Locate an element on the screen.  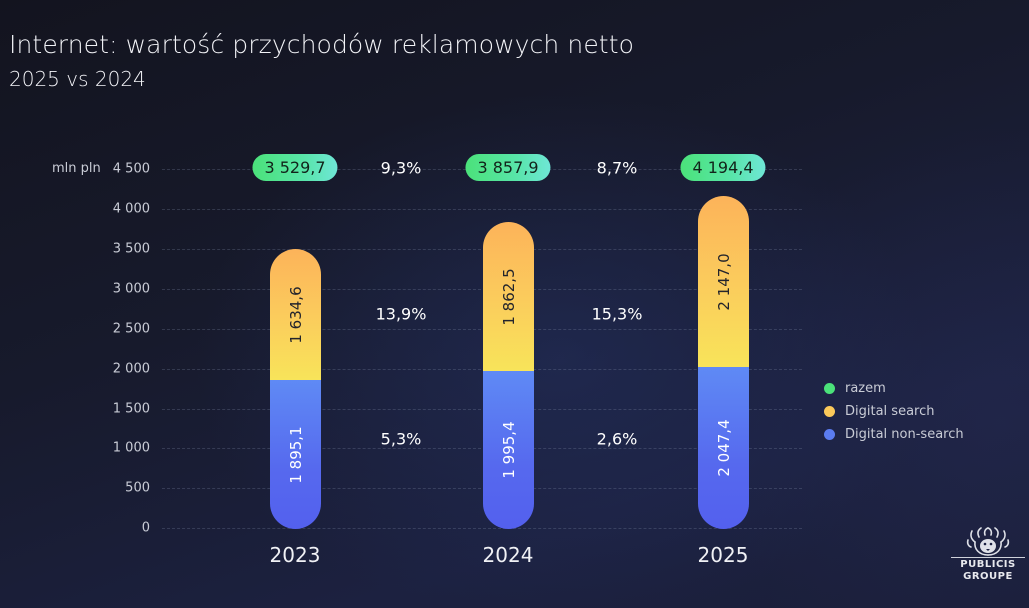
y-axis-unit: mln pln is located at coordinates (76, 168).